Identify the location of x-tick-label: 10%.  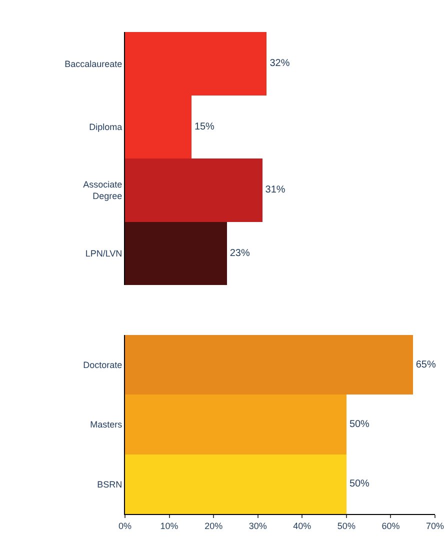
(169, 525).